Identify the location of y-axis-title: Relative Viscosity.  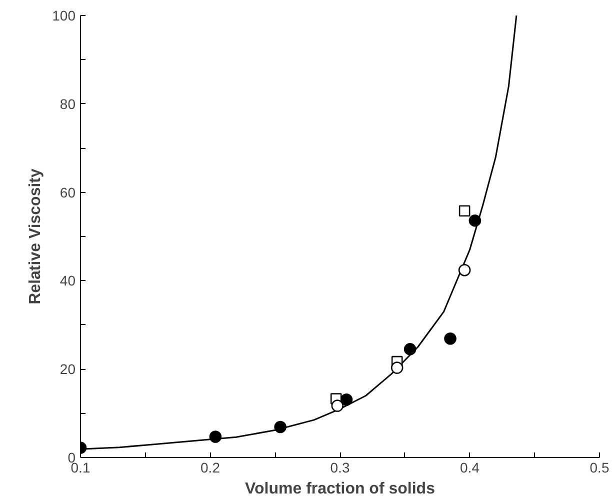
(35, 236).